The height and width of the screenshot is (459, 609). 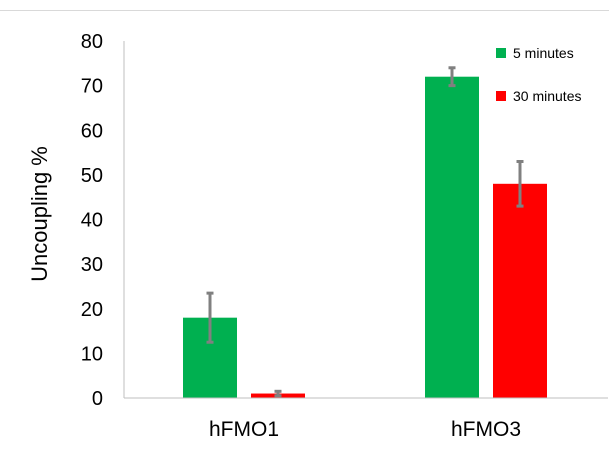 What do you see at coordinates (92, 310) in the screenshot?
I see `y-tick-label: 20` at bounding box center [92, 310].